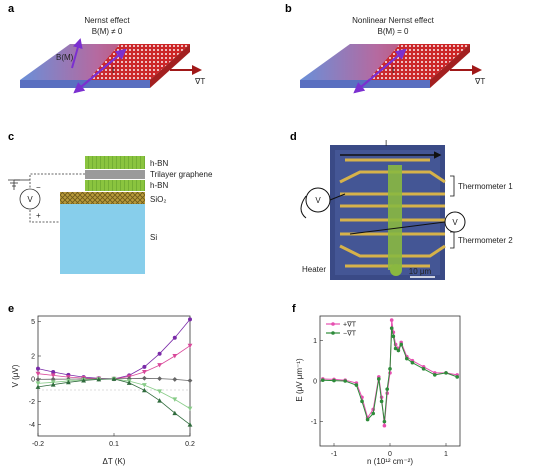 This screenshot has height=470, width=540. What do you see at coordinates (38, 187) in the screenshot?
I see `minus-sign: −` at bounding box center [38, 187].